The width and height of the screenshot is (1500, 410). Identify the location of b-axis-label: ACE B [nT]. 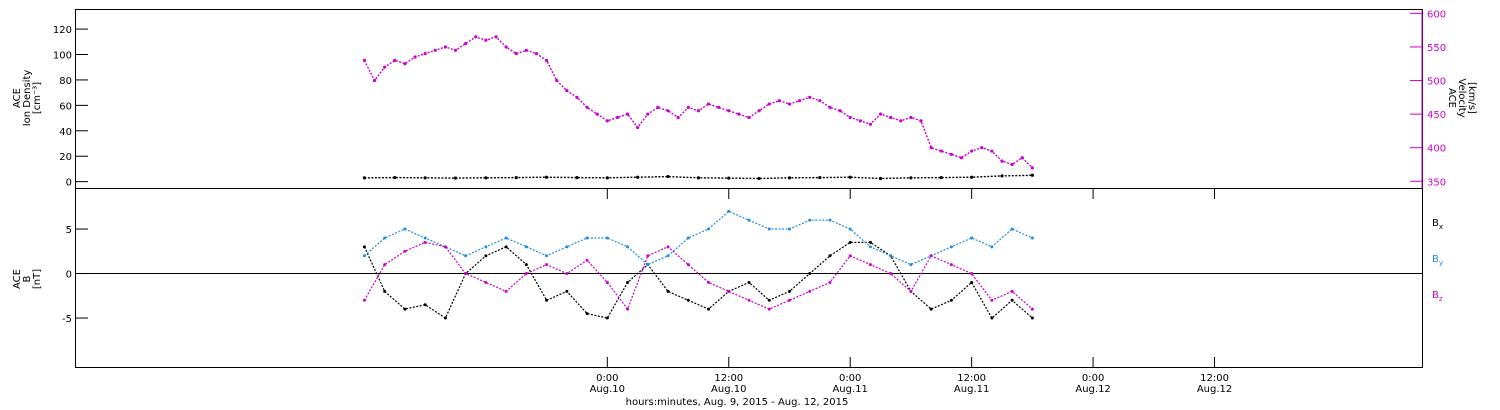
(27, 279).